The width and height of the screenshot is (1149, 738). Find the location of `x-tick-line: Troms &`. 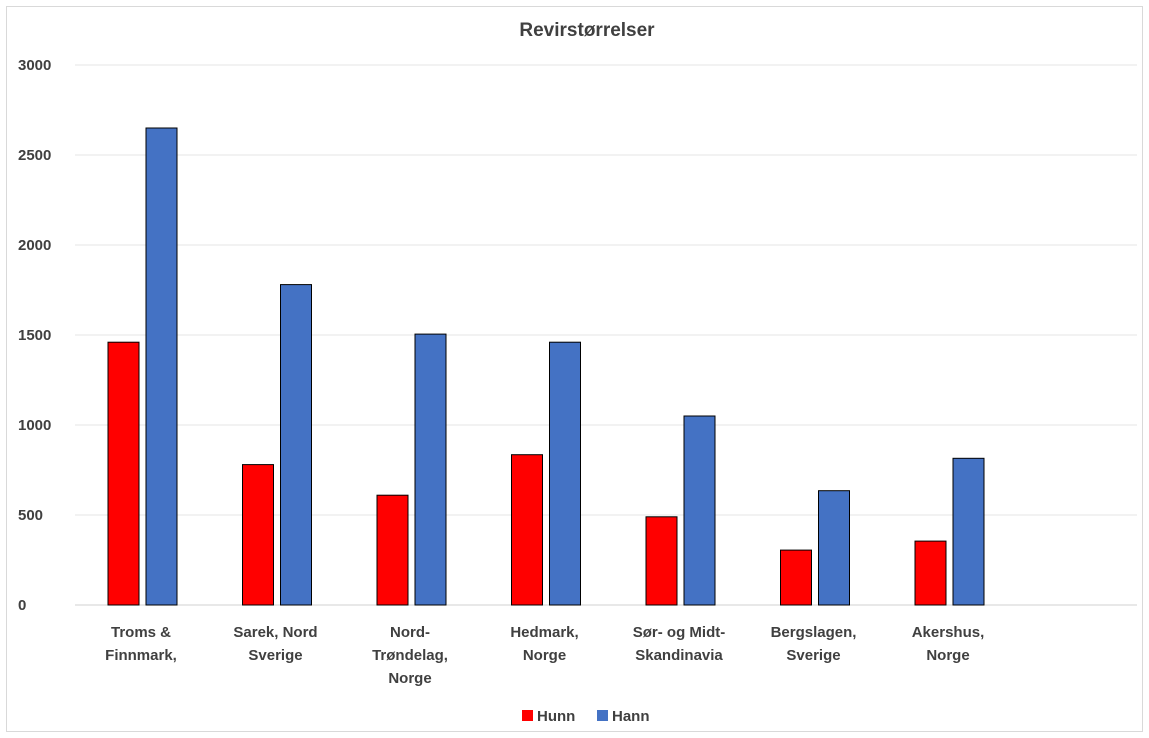

x-tick-line: Troms & is located at coordinates (141, 632).